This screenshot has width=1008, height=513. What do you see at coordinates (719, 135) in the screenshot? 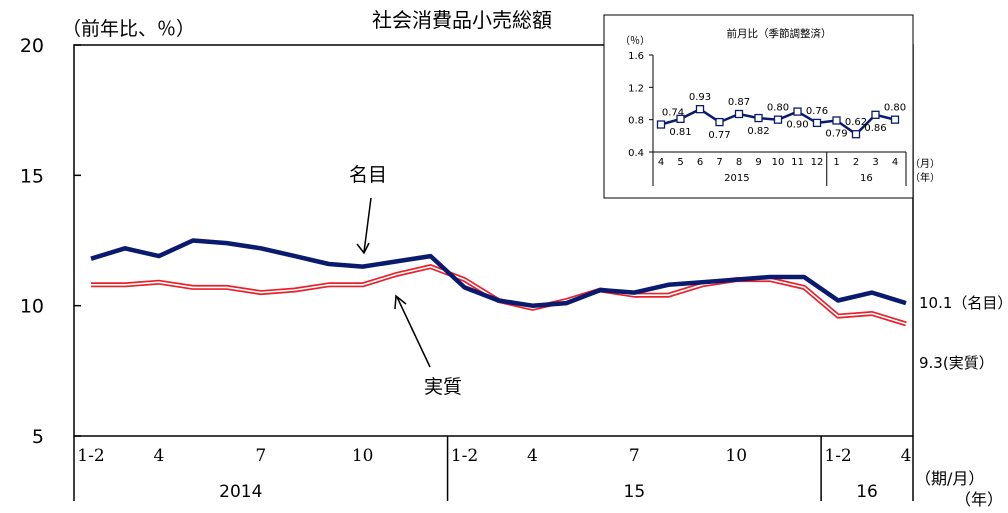
I see `inset-data-label: 0.77` at bounding box center [719, 135].